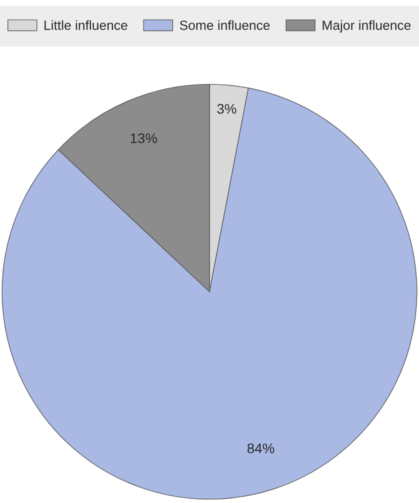 Image resolution: width=419 pixels, height=503 pixels. I want to click on legend-label: Little influence, so click(86, 25).